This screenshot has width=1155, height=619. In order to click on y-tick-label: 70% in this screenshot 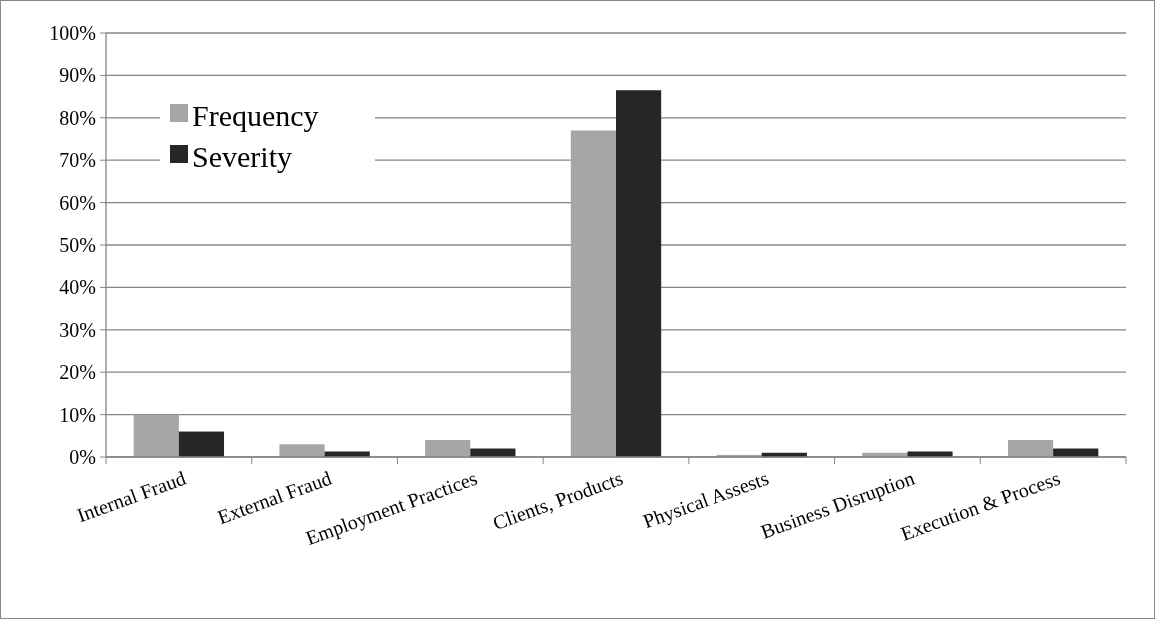, I will do `click(77, 160)`.